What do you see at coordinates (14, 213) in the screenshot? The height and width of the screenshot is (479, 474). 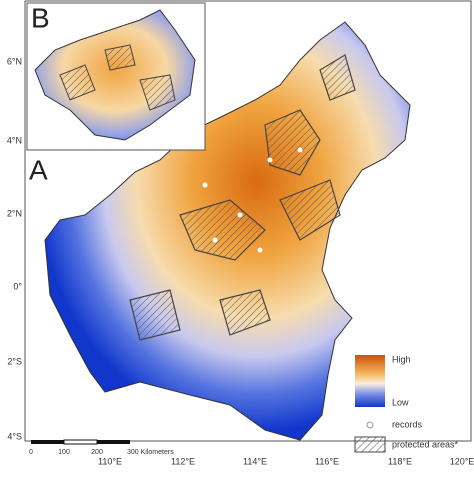 I see `latitude-label: 2°N` at bounding box center [14, 213].